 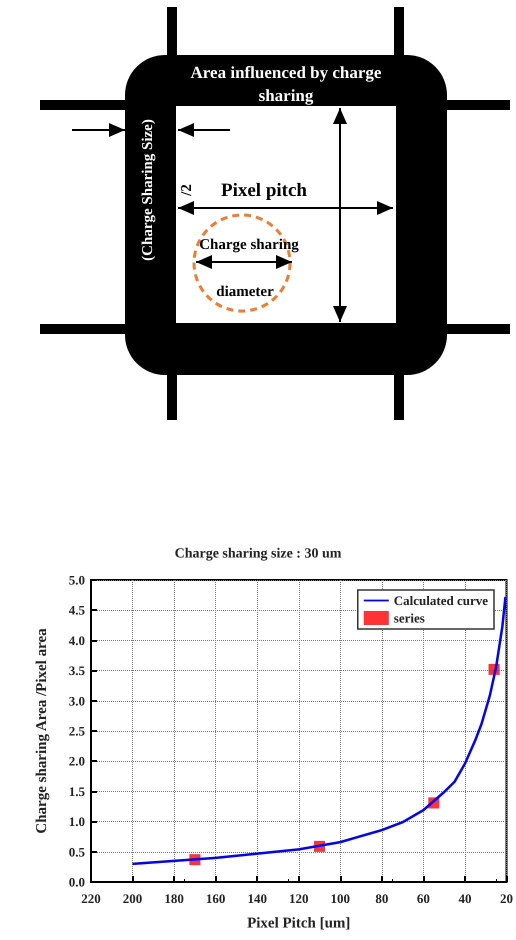 What do you see at coordinates (441, 600) in the screenshot?
I see `legend-label: Calculated curve` at bounding box center [441, 600].